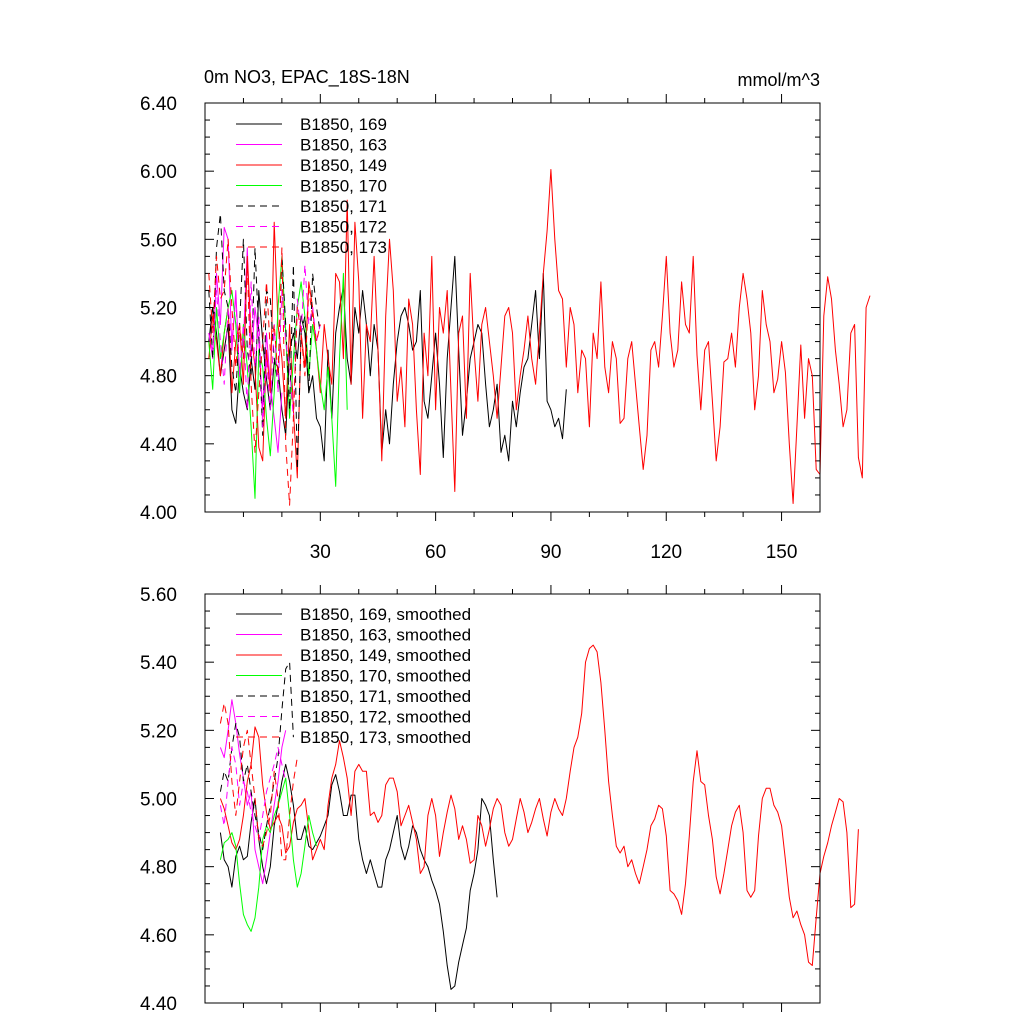  Describe the element at coordinates (343, 186) in the screenshot. I see `legend-label: B1850, 170` at that location.